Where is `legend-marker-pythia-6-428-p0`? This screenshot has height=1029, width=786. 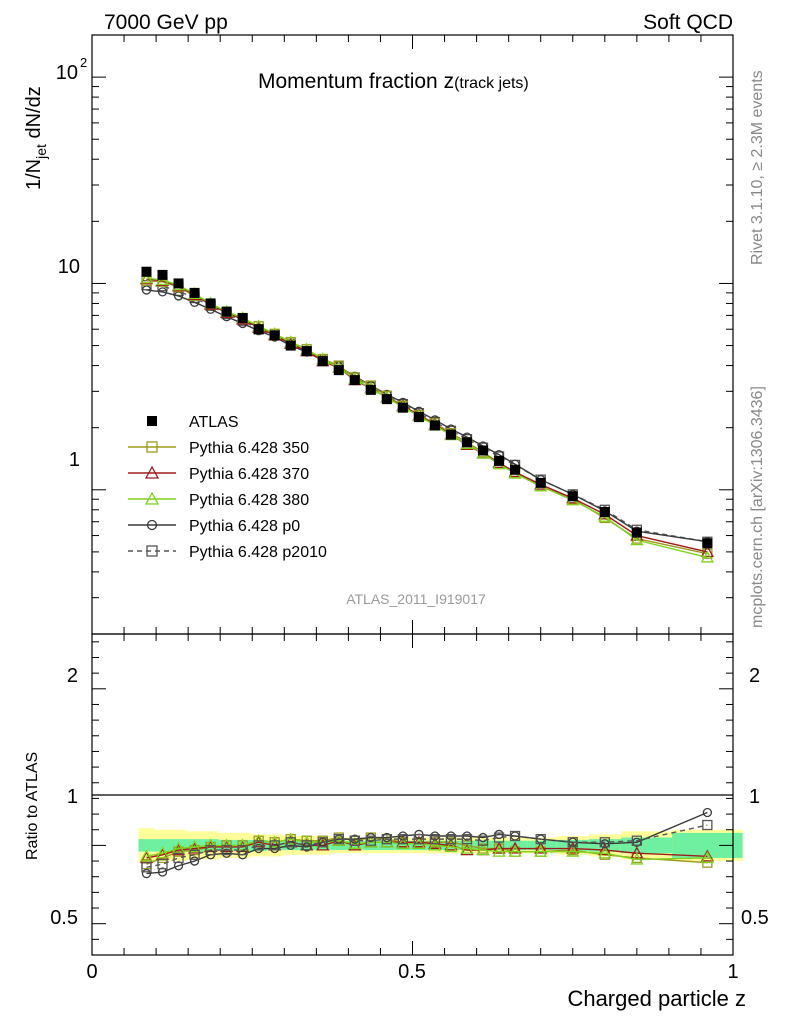
legend-marker-pythia-6-428-p0 is located at coordinates (152, 525).